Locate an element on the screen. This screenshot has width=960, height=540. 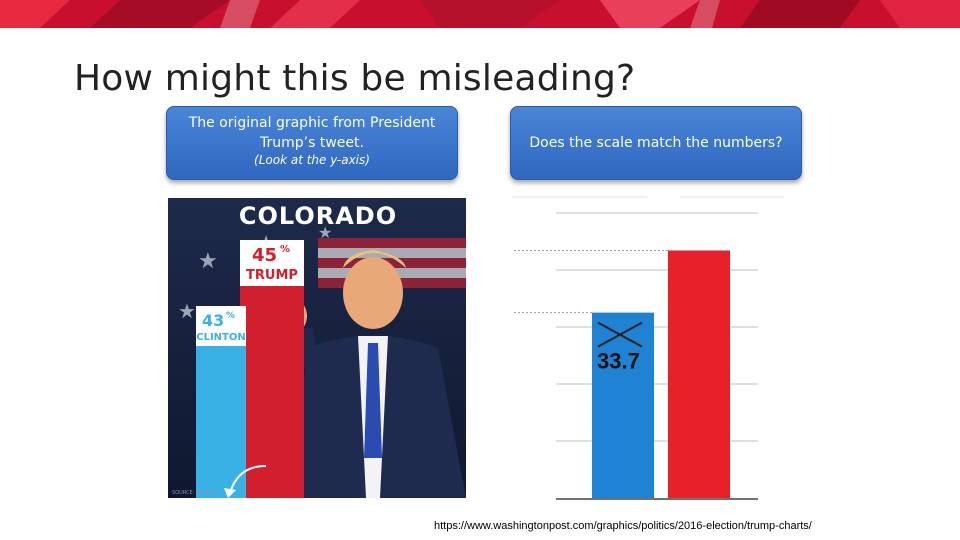
bar-clinton is located at coordinates (623, 405).